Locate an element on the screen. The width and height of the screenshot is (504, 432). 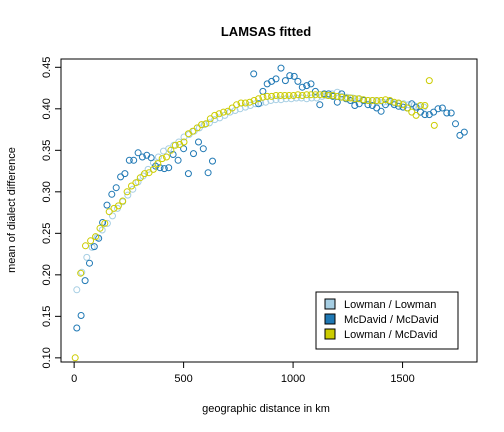
y-tick-label: 0.25 is located at coordinates (47, 233).